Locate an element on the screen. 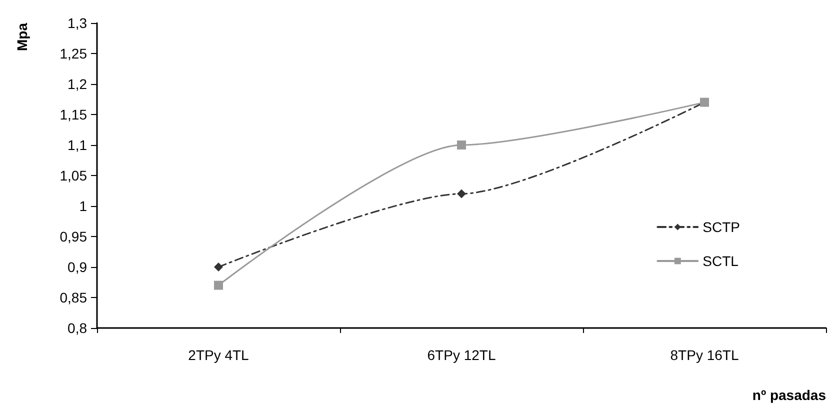 This screenshot has height=414, width=830. x-tick-label: 6TPy 12TL is located at coordinates (461, 355).